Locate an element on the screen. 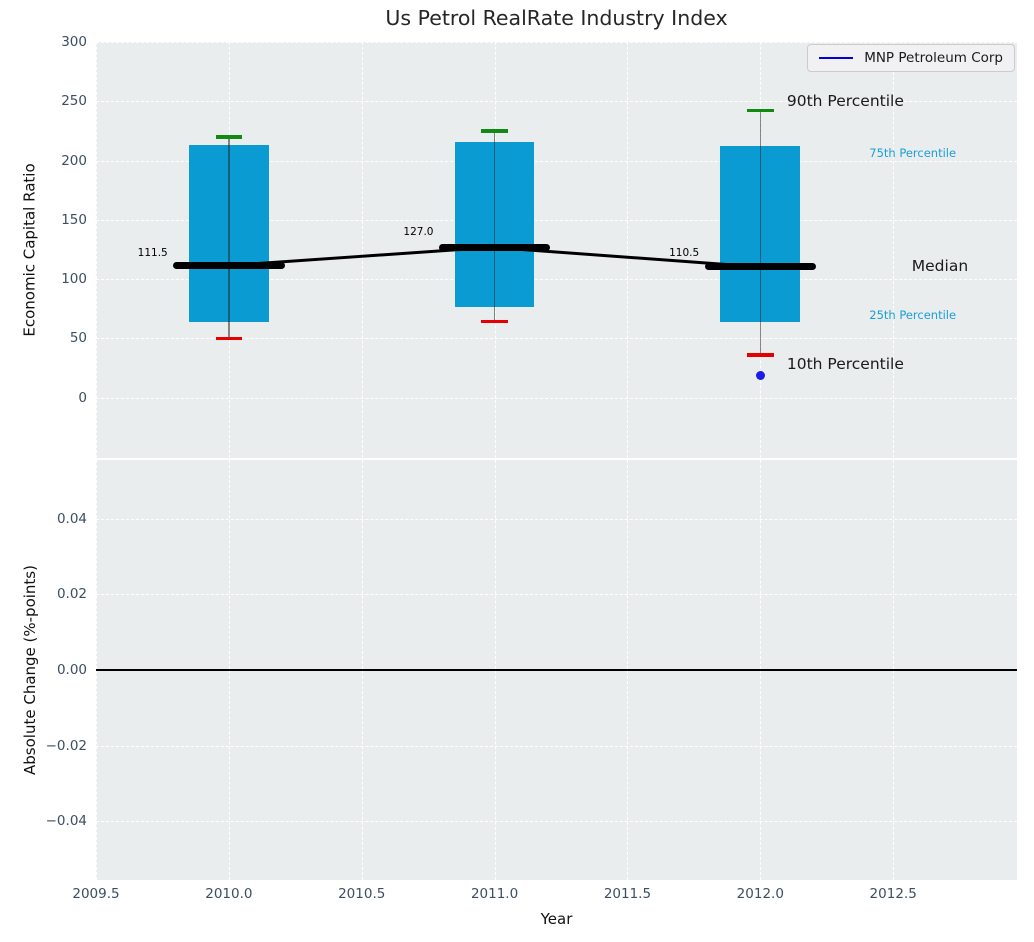 This screenshot has width=1034, height=942. legend-line-icon is located at coordinates (836, 58).